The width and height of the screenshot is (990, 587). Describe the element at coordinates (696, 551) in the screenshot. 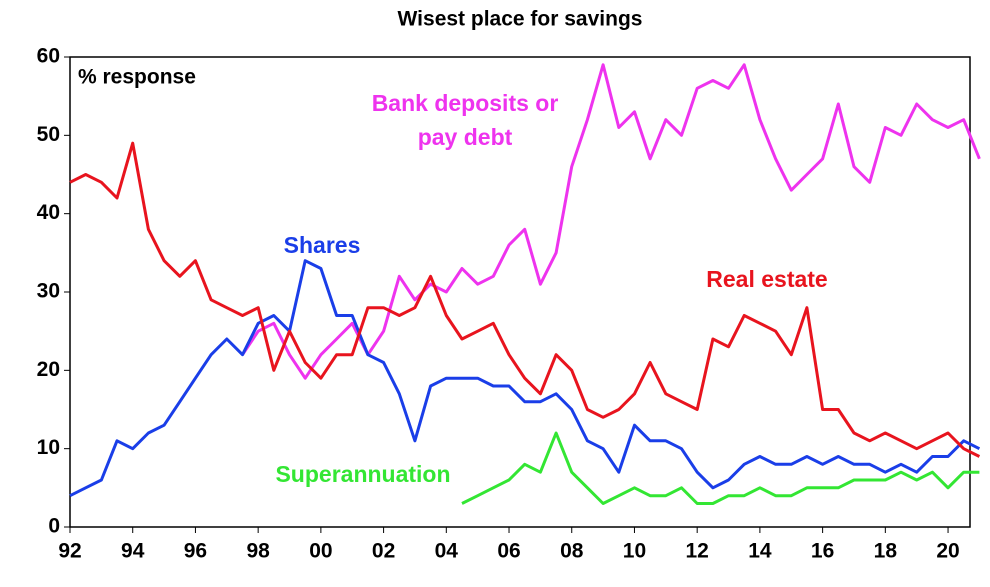

I see `x-tick-label: 12` at that location.